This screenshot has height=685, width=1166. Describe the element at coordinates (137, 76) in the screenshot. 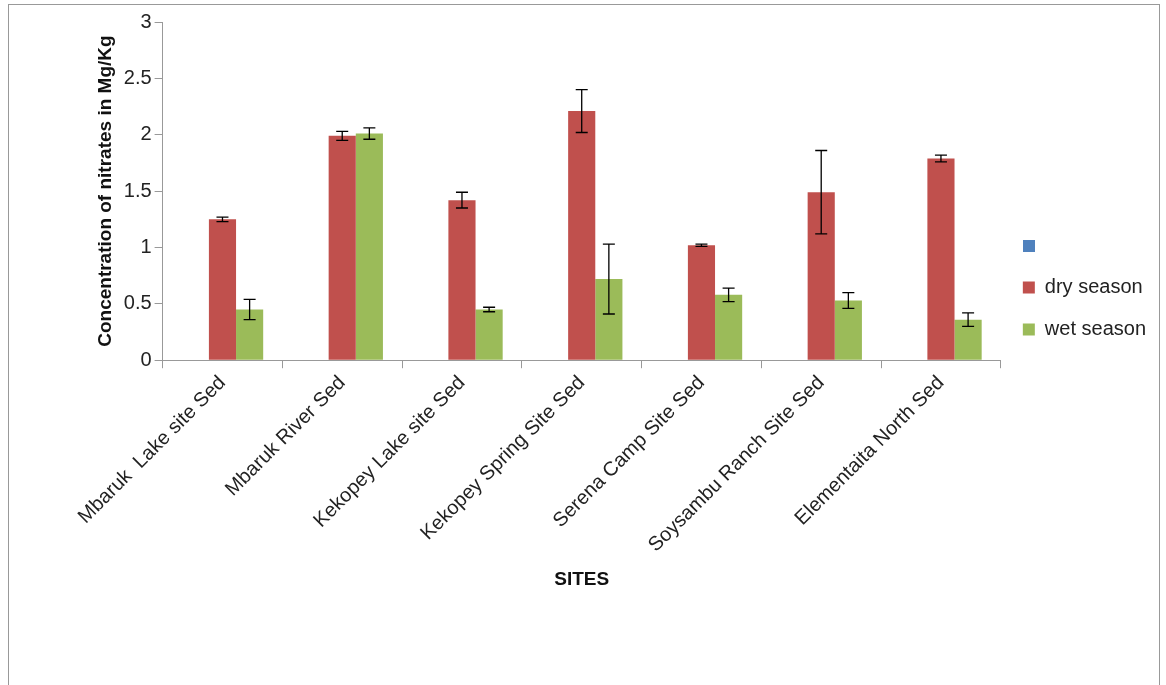

I see `y-tick-label: 2.5` at that location.